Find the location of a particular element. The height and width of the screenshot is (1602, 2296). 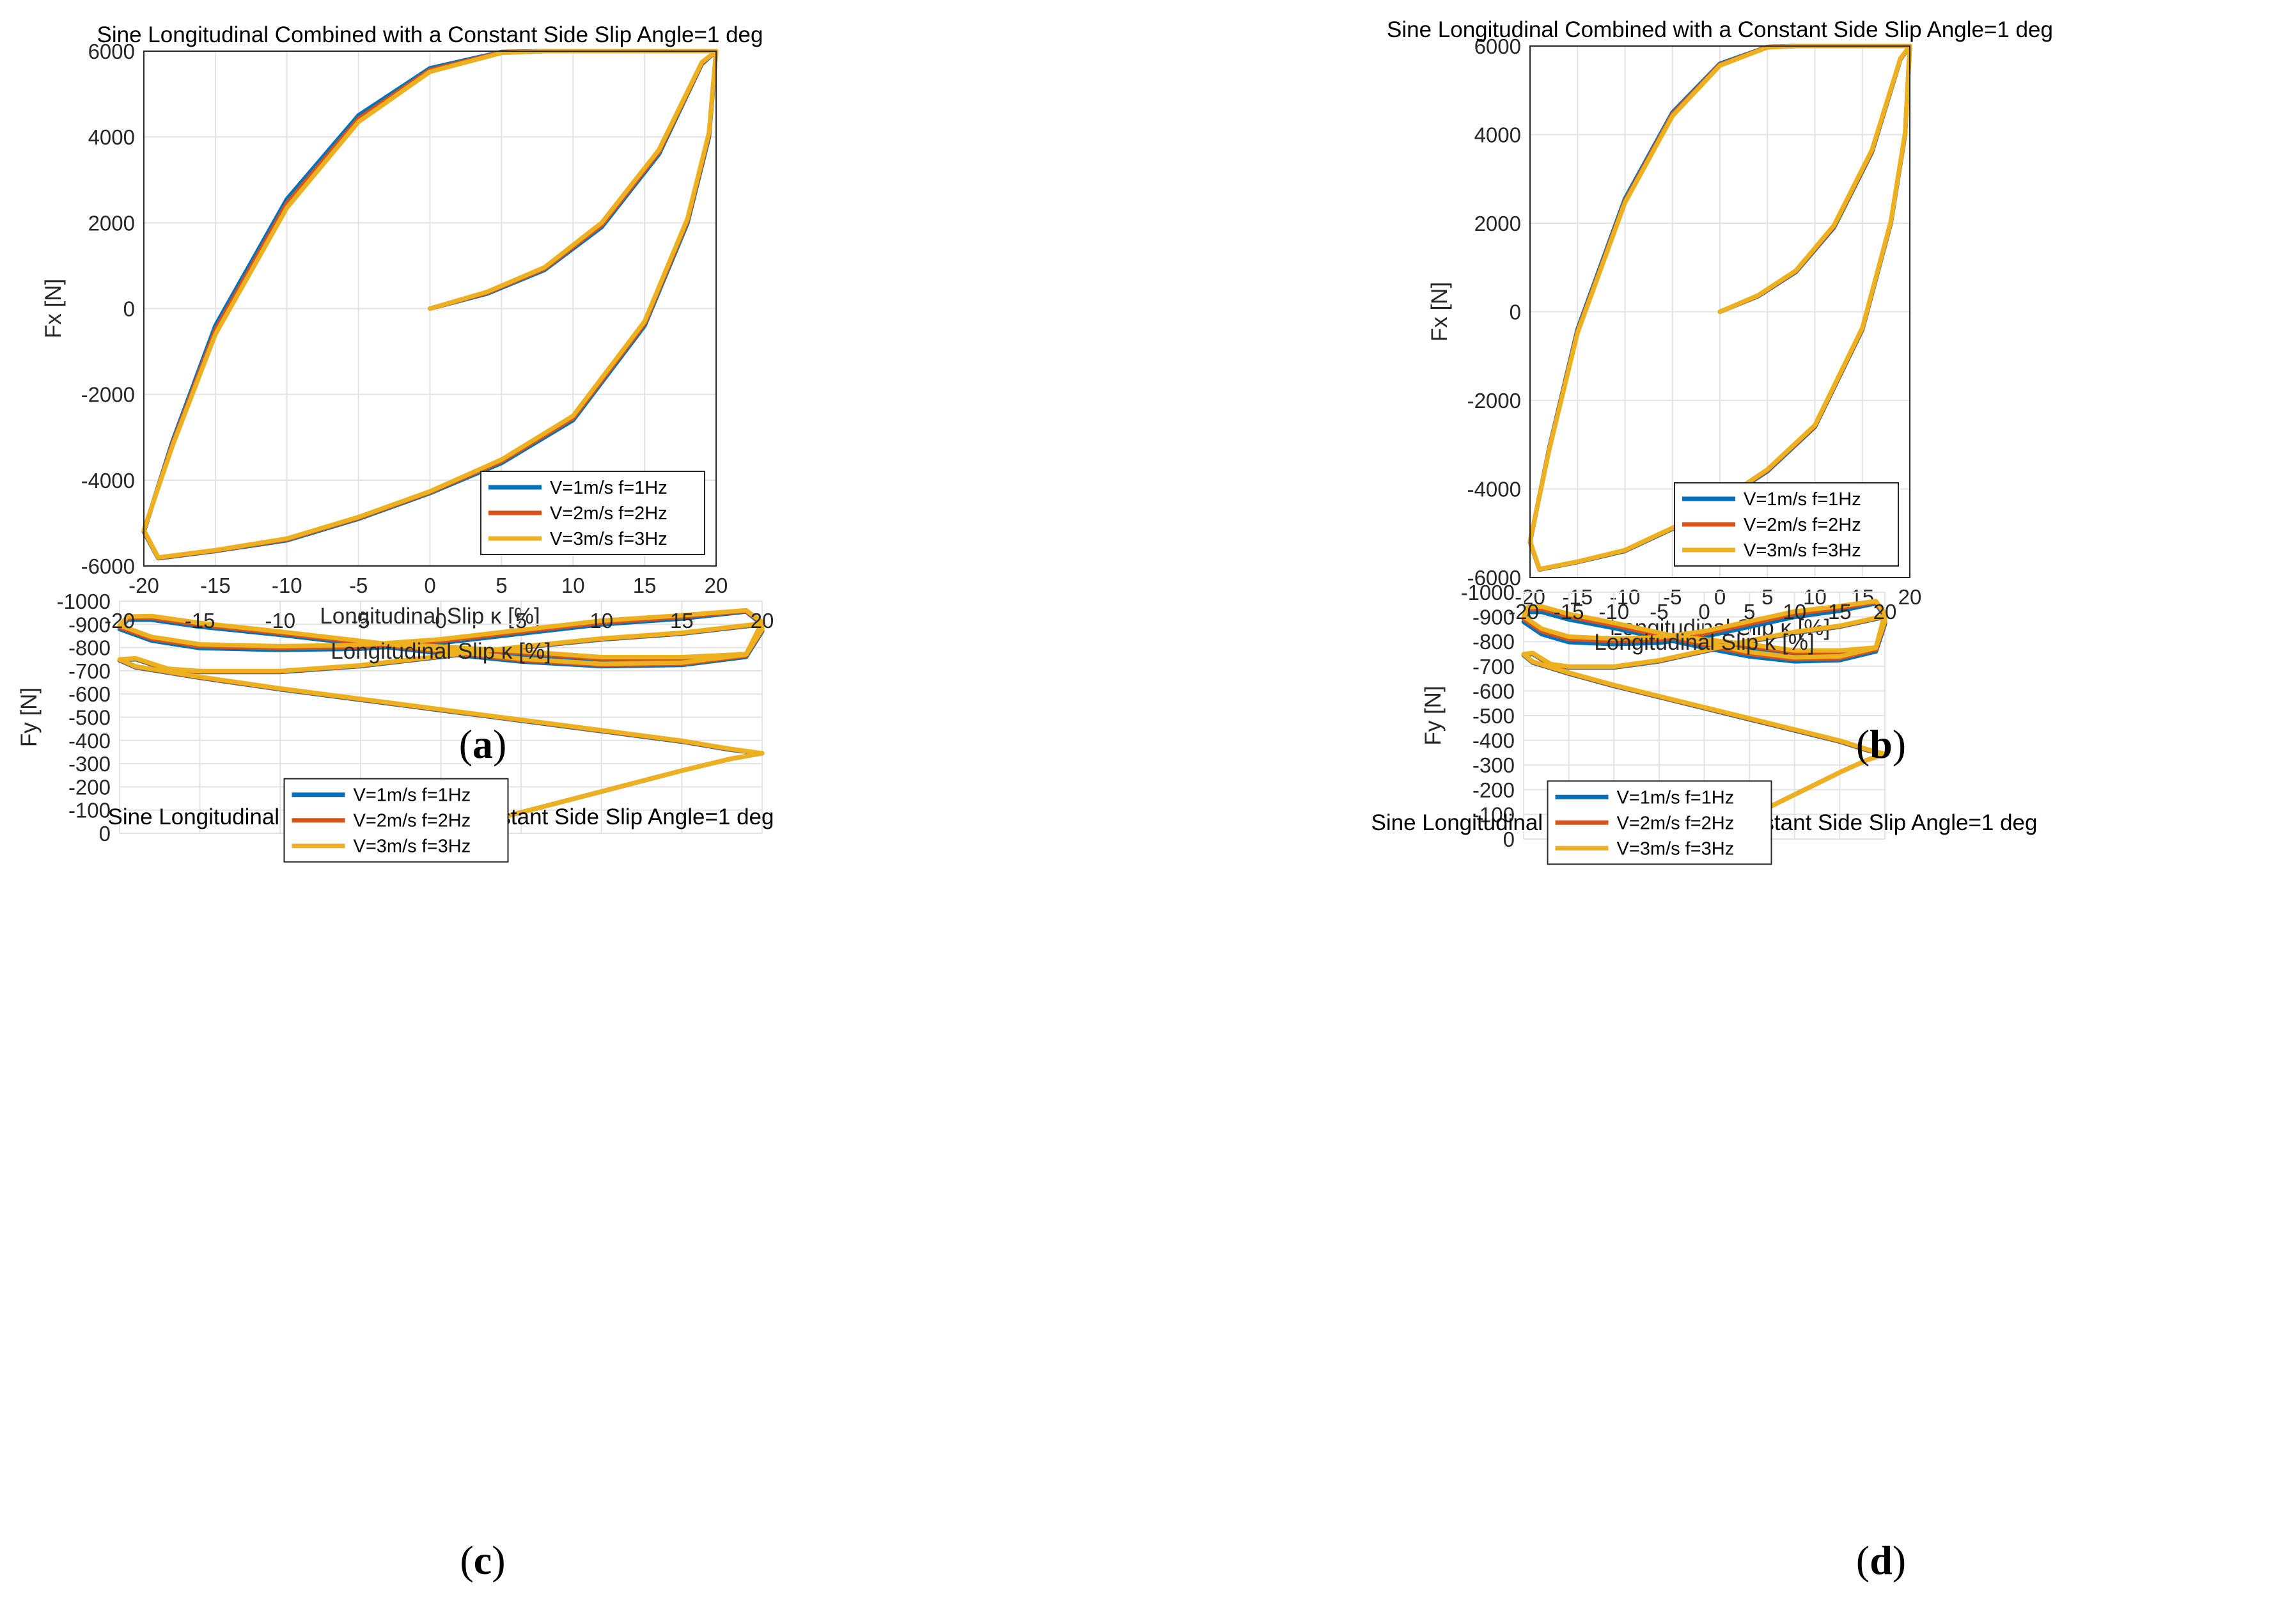

caption-d: (d) is located at coordinates (1881, 1560).